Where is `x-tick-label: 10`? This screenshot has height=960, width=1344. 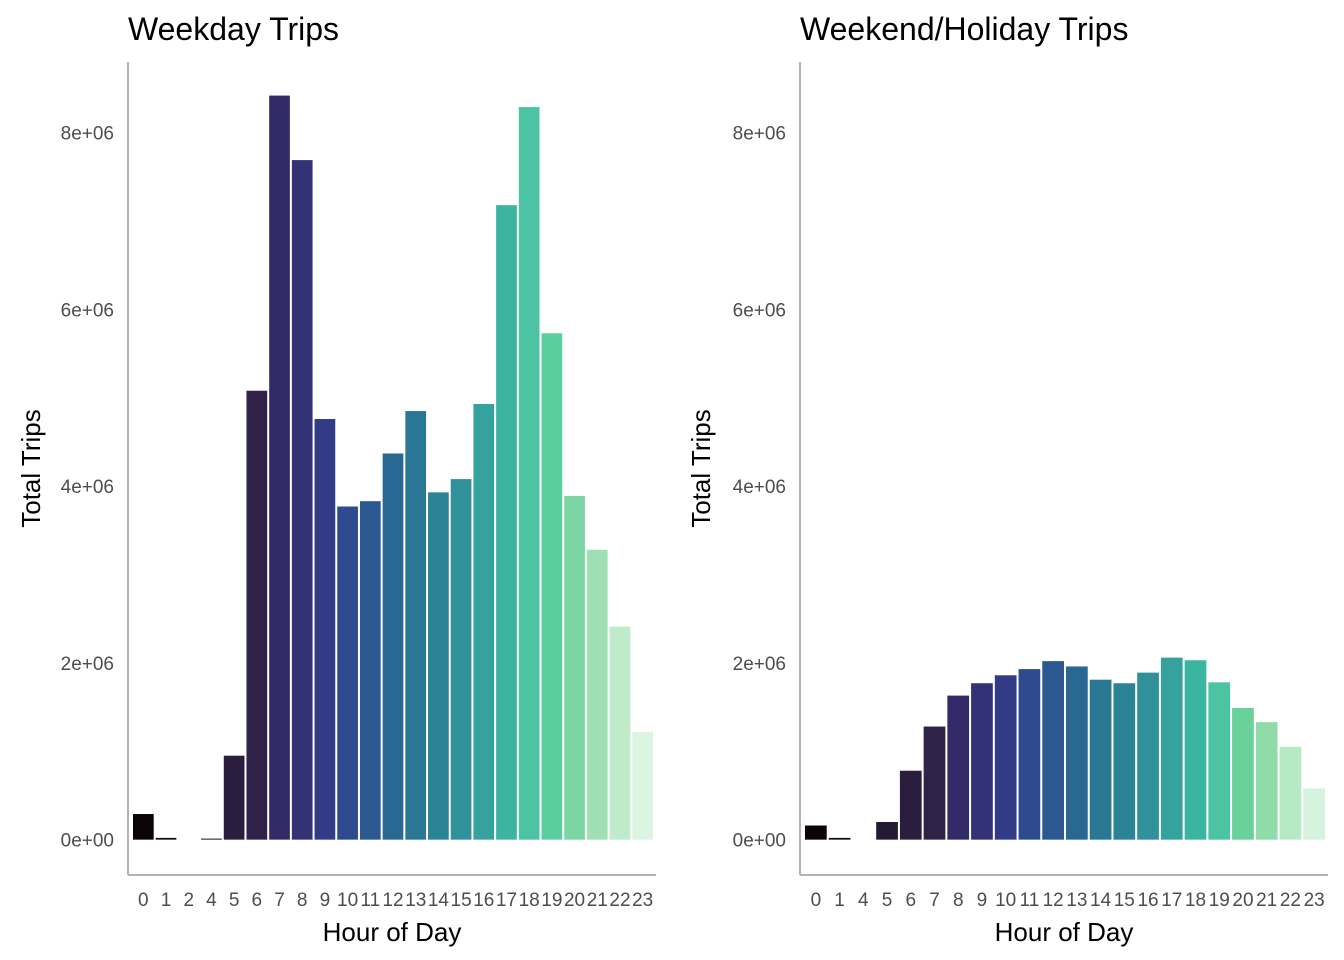
x-tick-label: 10 is located at coordinates (1005, 900).